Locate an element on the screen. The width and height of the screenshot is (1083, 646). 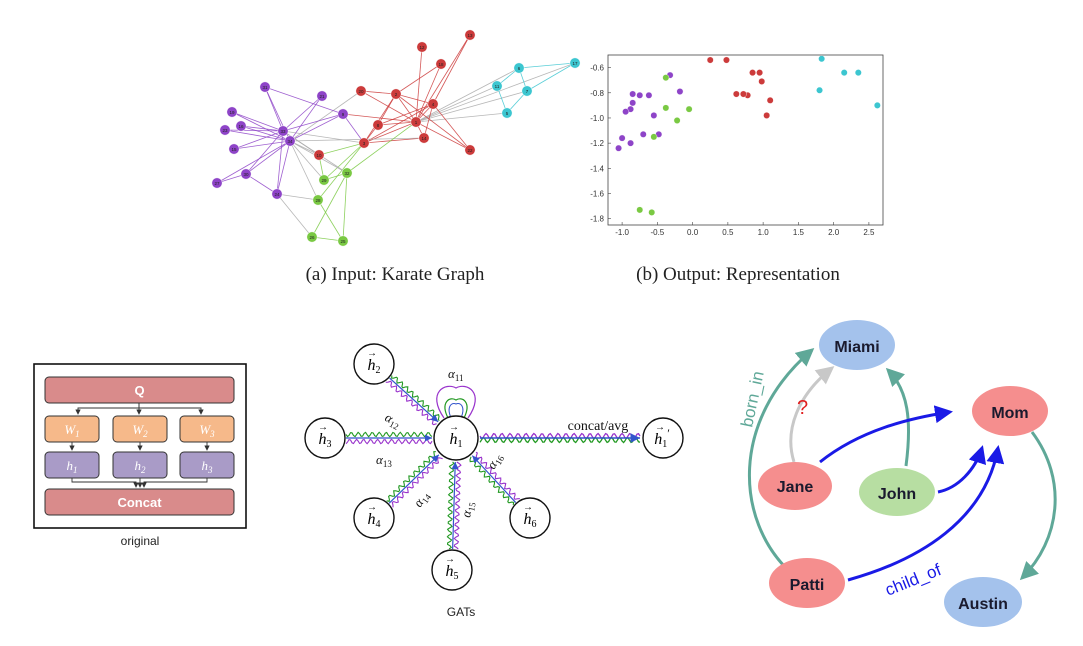
edge-jane-miami-unknown is located at coordinates (812, 414).